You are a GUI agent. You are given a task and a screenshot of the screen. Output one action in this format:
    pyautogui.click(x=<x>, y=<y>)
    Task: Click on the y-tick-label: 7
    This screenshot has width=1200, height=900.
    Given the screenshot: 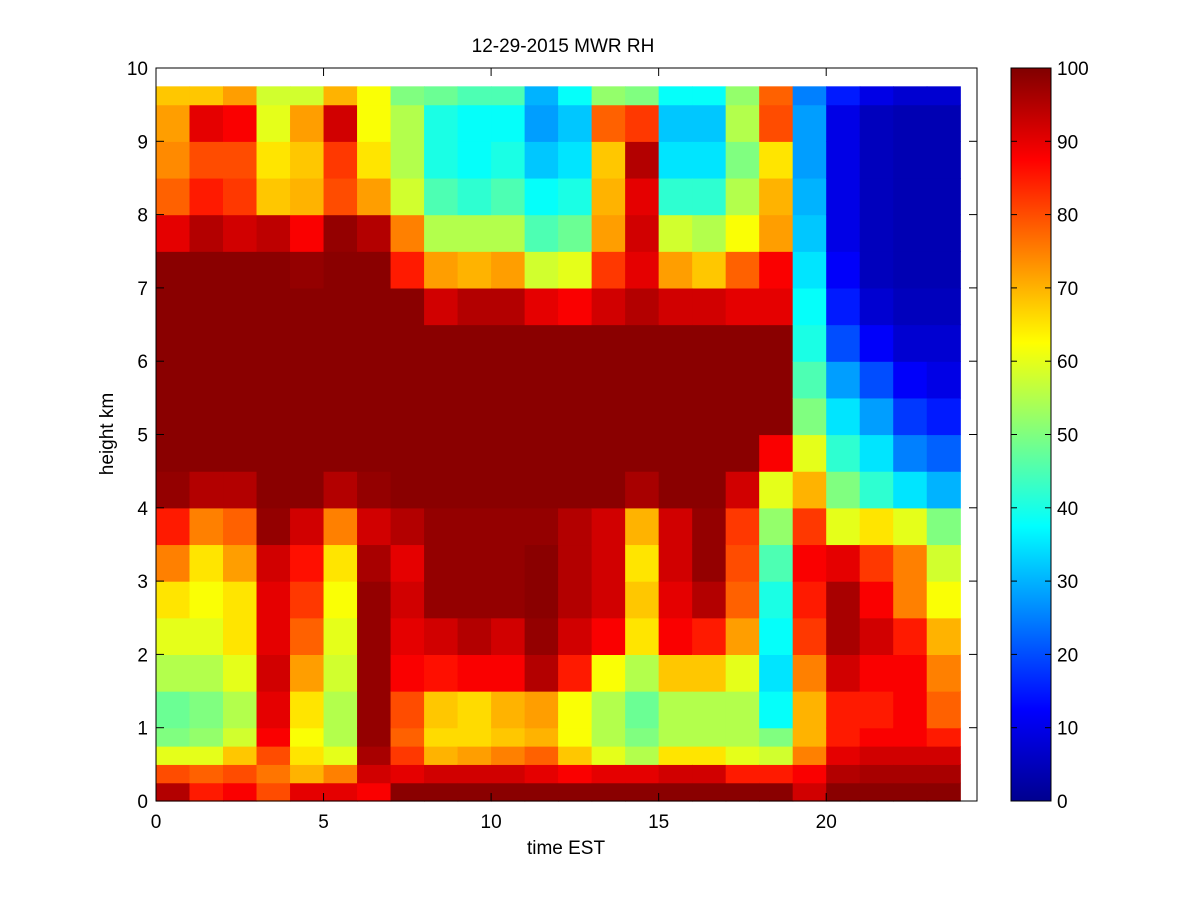 What is the action you would take?
    pyautogui.click(x=142, y=289)
    